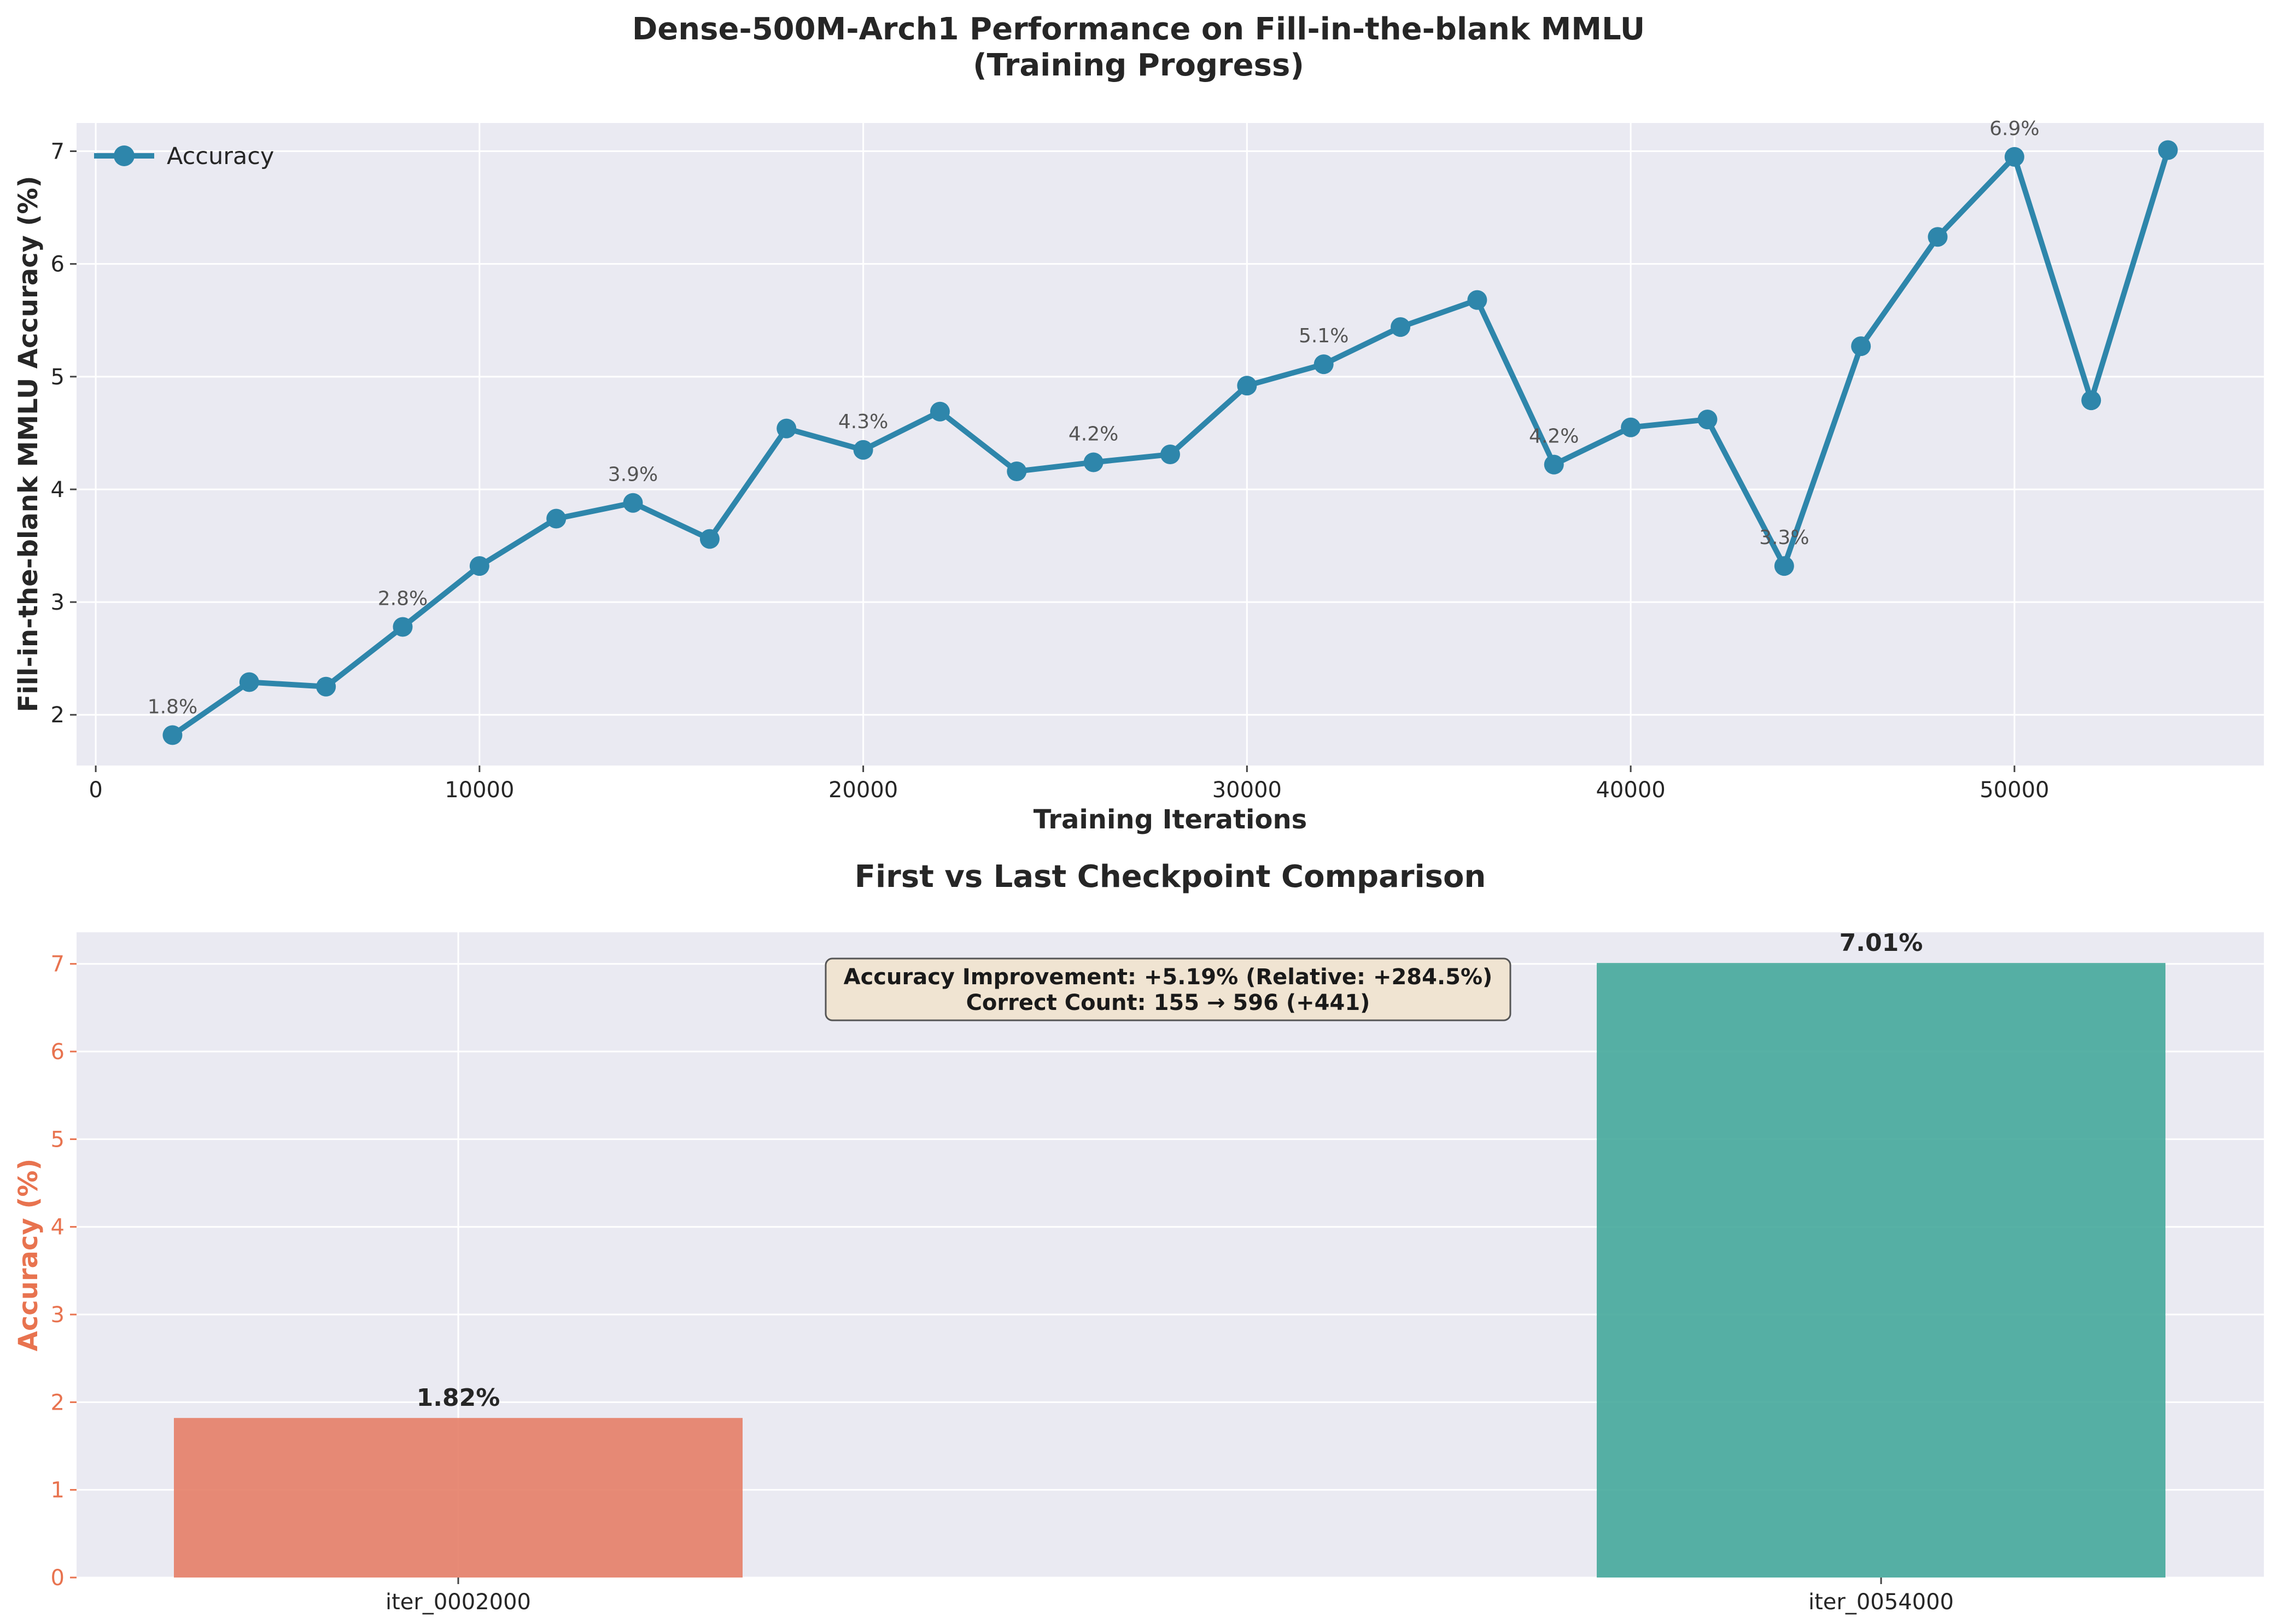 This screenshot has height=1624, width=2277. What do you see at coordinates (633, 475) in the screenshot?
I see `annotation-14000: 3.9%` at bounding box center [633, 475].